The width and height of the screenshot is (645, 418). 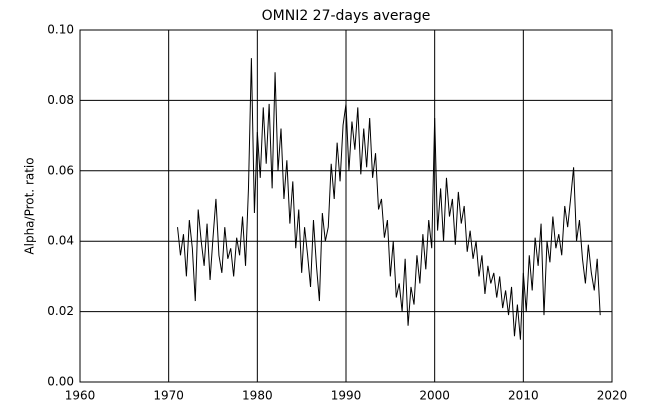 I want to click on x-tick-label: 2000, so click(x=434, y=396).